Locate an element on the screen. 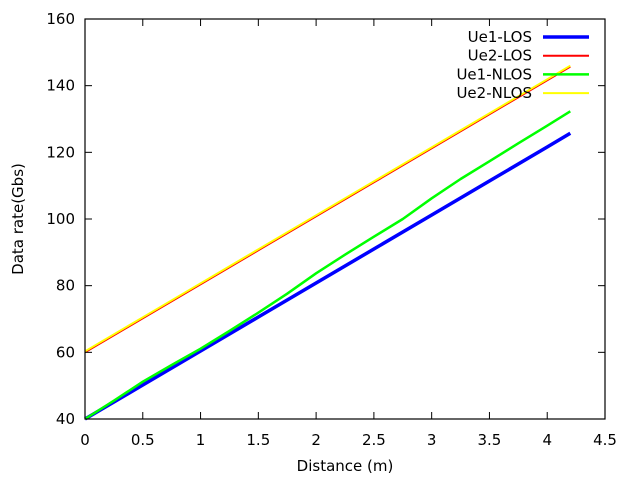 The image size is (640, 480). x-tick-label: 2.5 is located at coordinates (374, 440).